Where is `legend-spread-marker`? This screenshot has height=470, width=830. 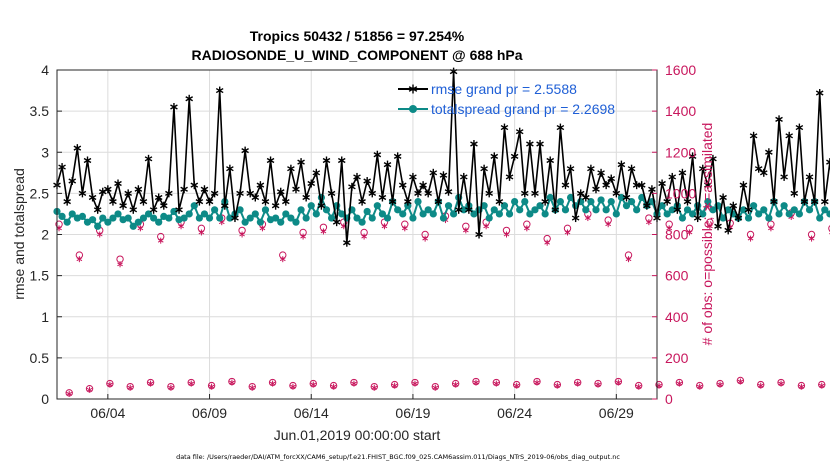 legend-spread-marker is located at coordinates (413, 109).